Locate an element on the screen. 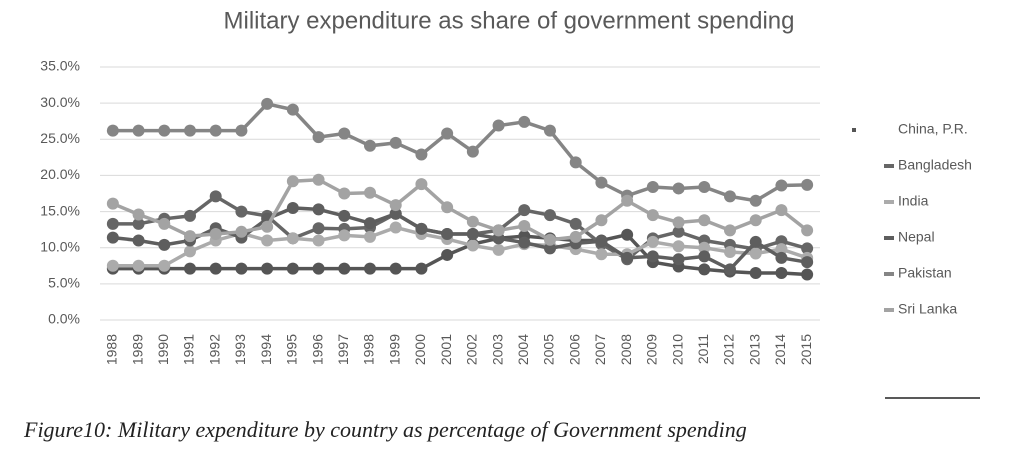 This screenshot has height=460, width=1018. x-tick-label: 2006 is located at coordinates (574, 349).